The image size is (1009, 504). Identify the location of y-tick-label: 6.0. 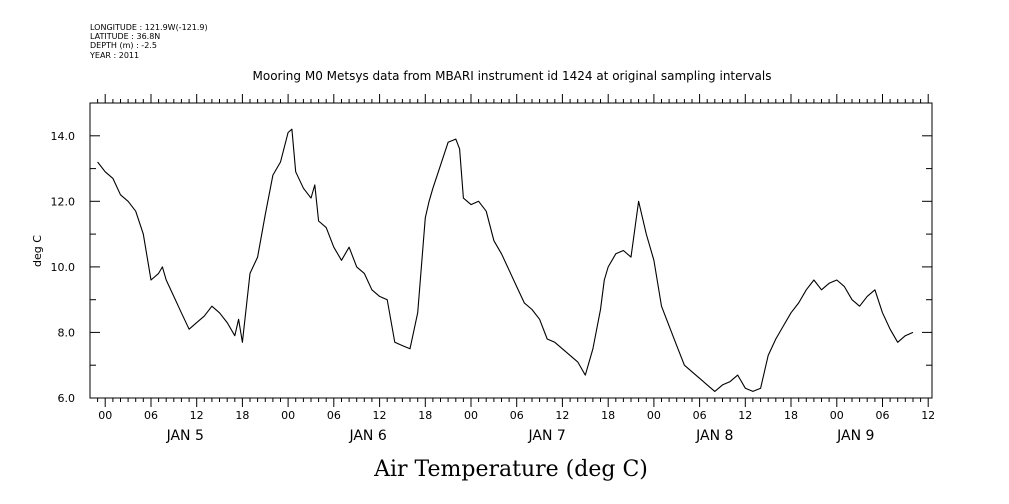
(67, 398).